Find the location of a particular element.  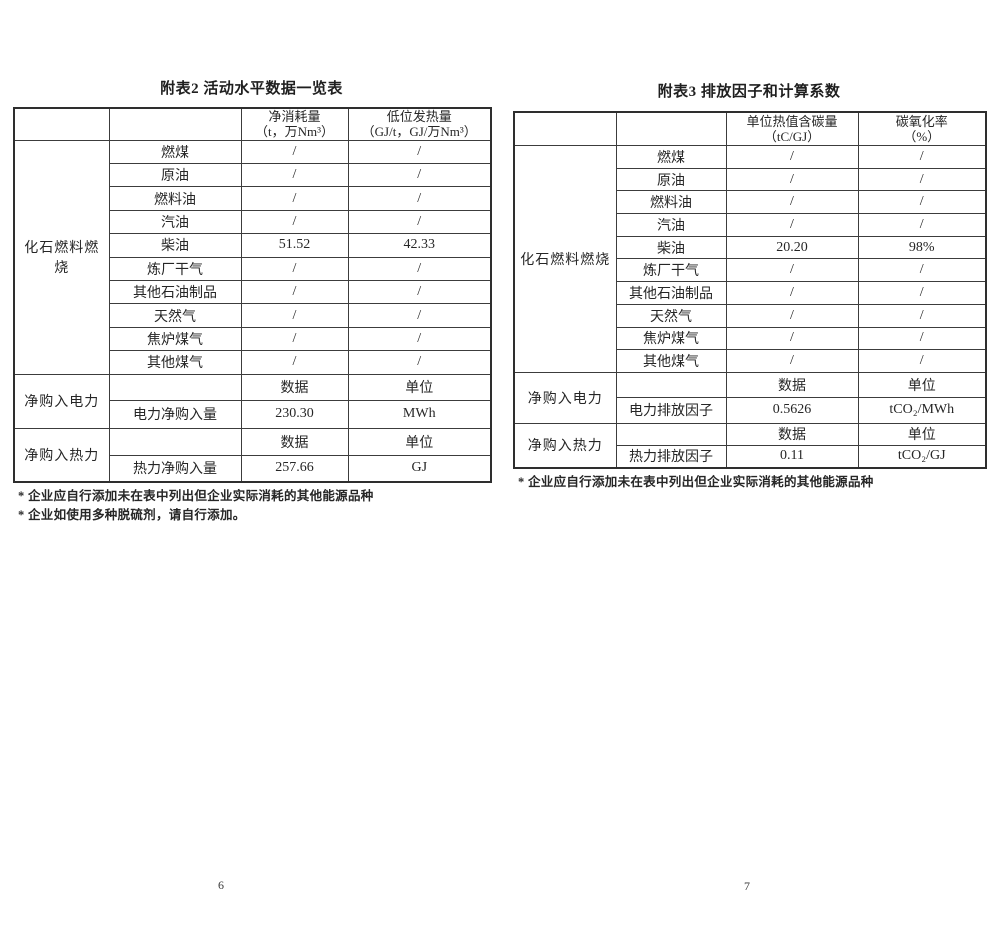

table-row: 热力净购入量 257.66 GJ is located at coordinates (253, 468).